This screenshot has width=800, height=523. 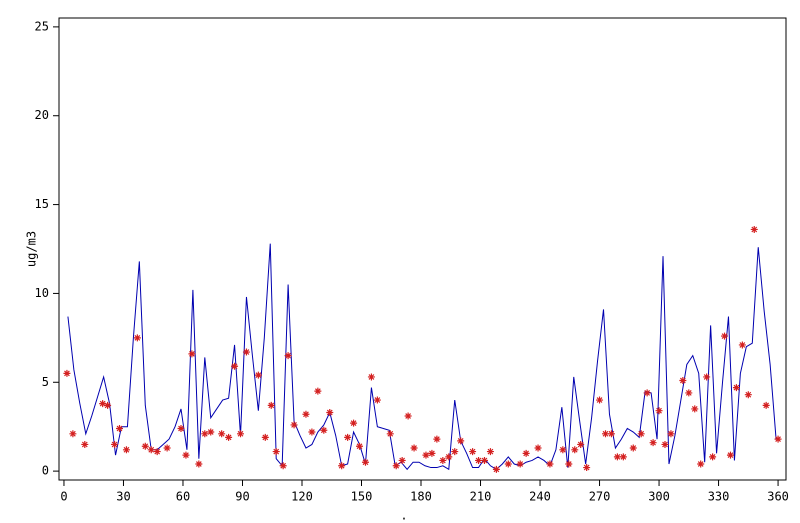 I want to click on x-tick-label: 210, so click(x=481, y=497).